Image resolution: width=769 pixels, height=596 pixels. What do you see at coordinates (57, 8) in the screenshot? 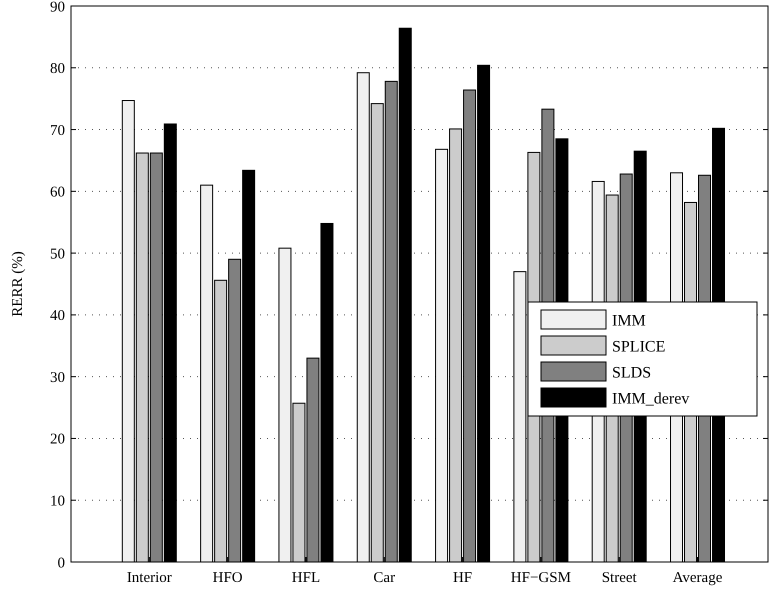
I see `y-tick-label: 90` at bounding box center [57, 8].